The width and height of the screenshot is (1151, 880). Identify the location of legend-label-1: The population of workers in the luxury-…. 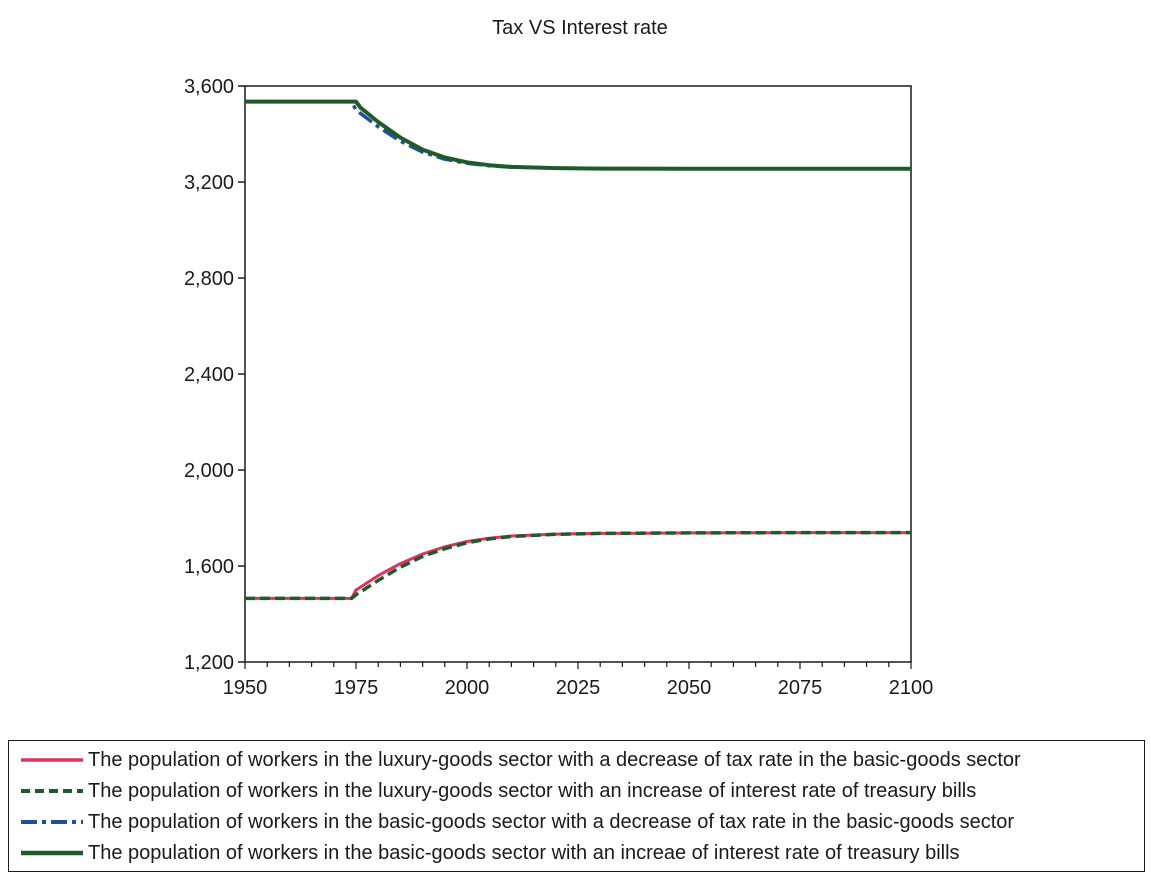
(554, 760).